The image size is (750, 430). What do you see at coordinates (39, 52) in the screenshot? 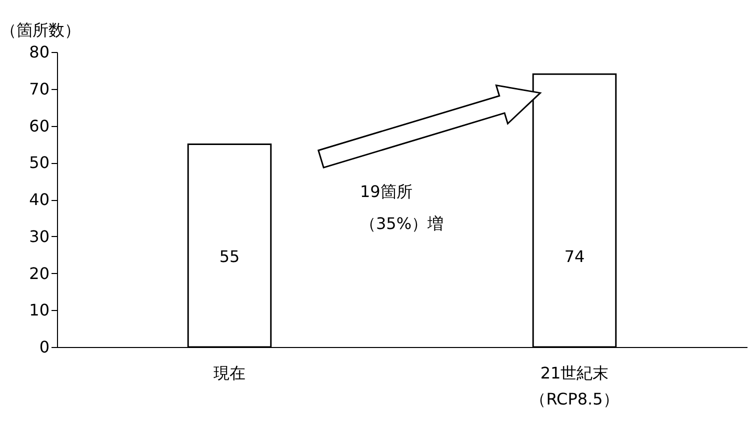
I see `y-tick-label: 80` at bounding box center [39, 52].